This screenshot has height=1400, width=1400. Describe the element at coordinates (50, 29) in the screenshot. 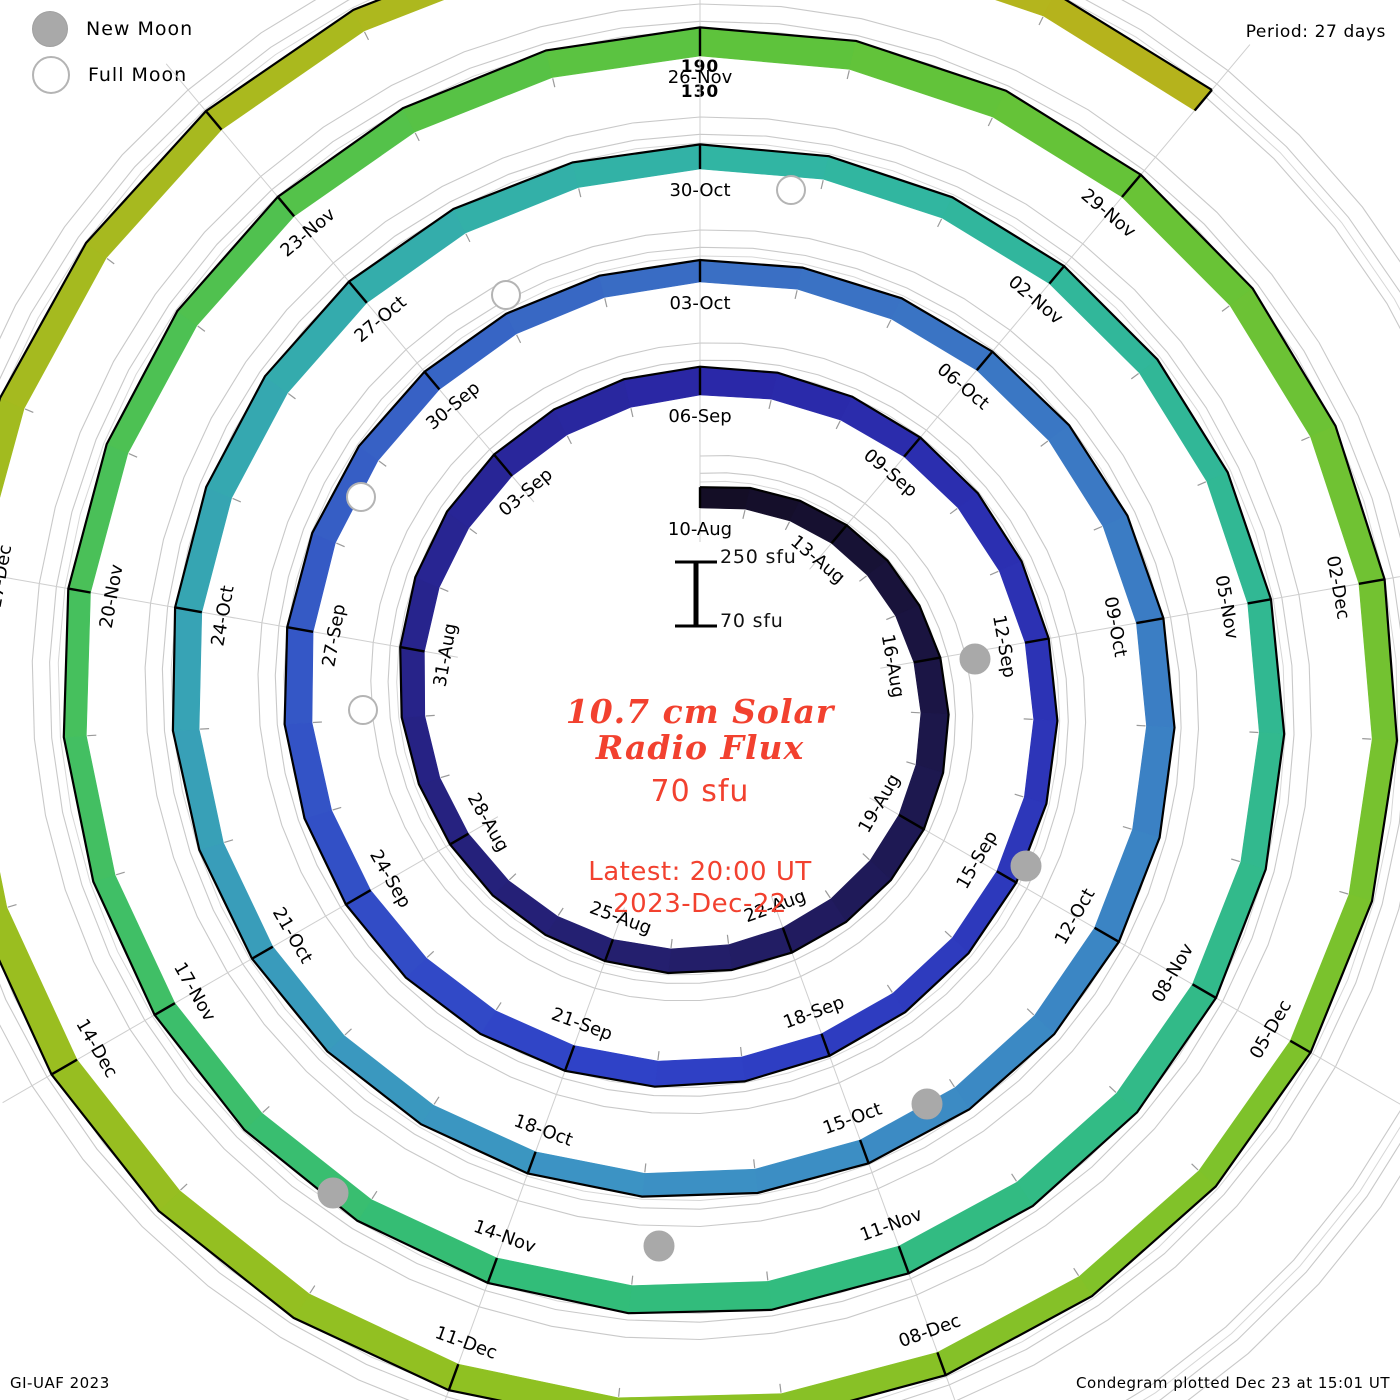

I see `new-moon-icon` at that location.